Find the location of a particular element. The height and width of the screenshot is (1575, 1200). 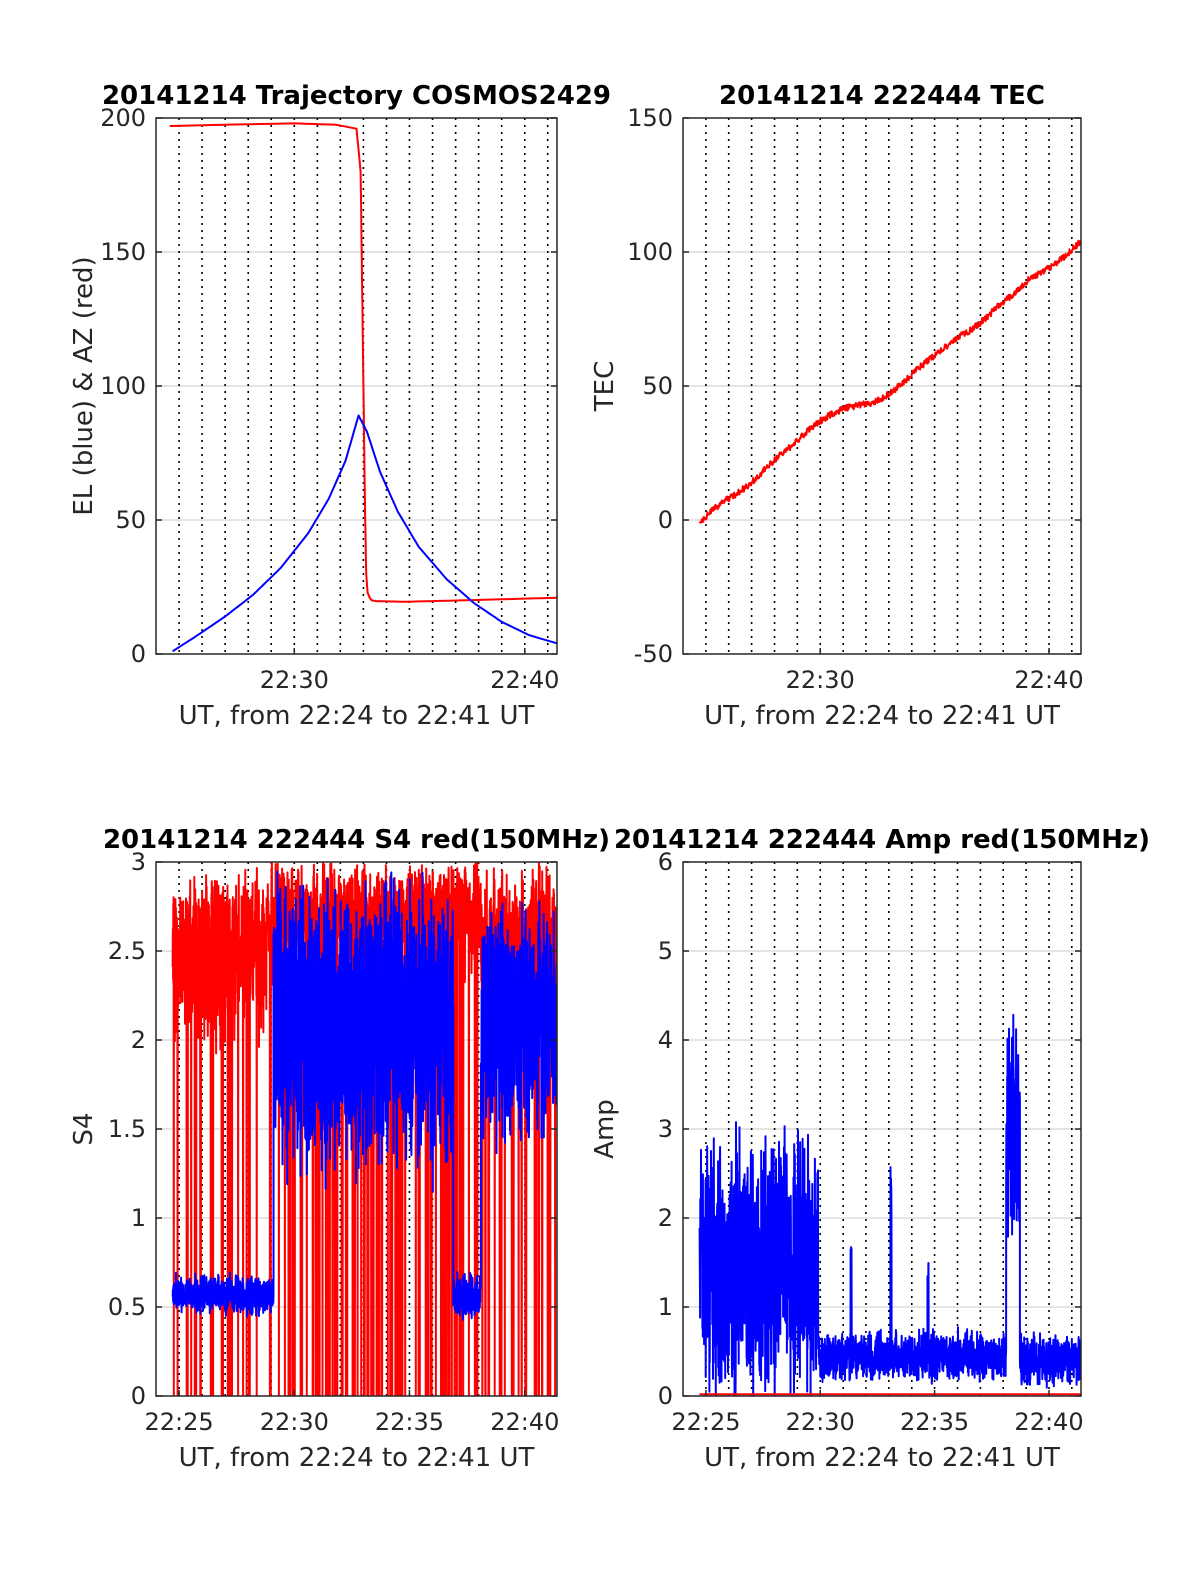

y-tick-label-2: 50 is located at coordinates (657, 386).